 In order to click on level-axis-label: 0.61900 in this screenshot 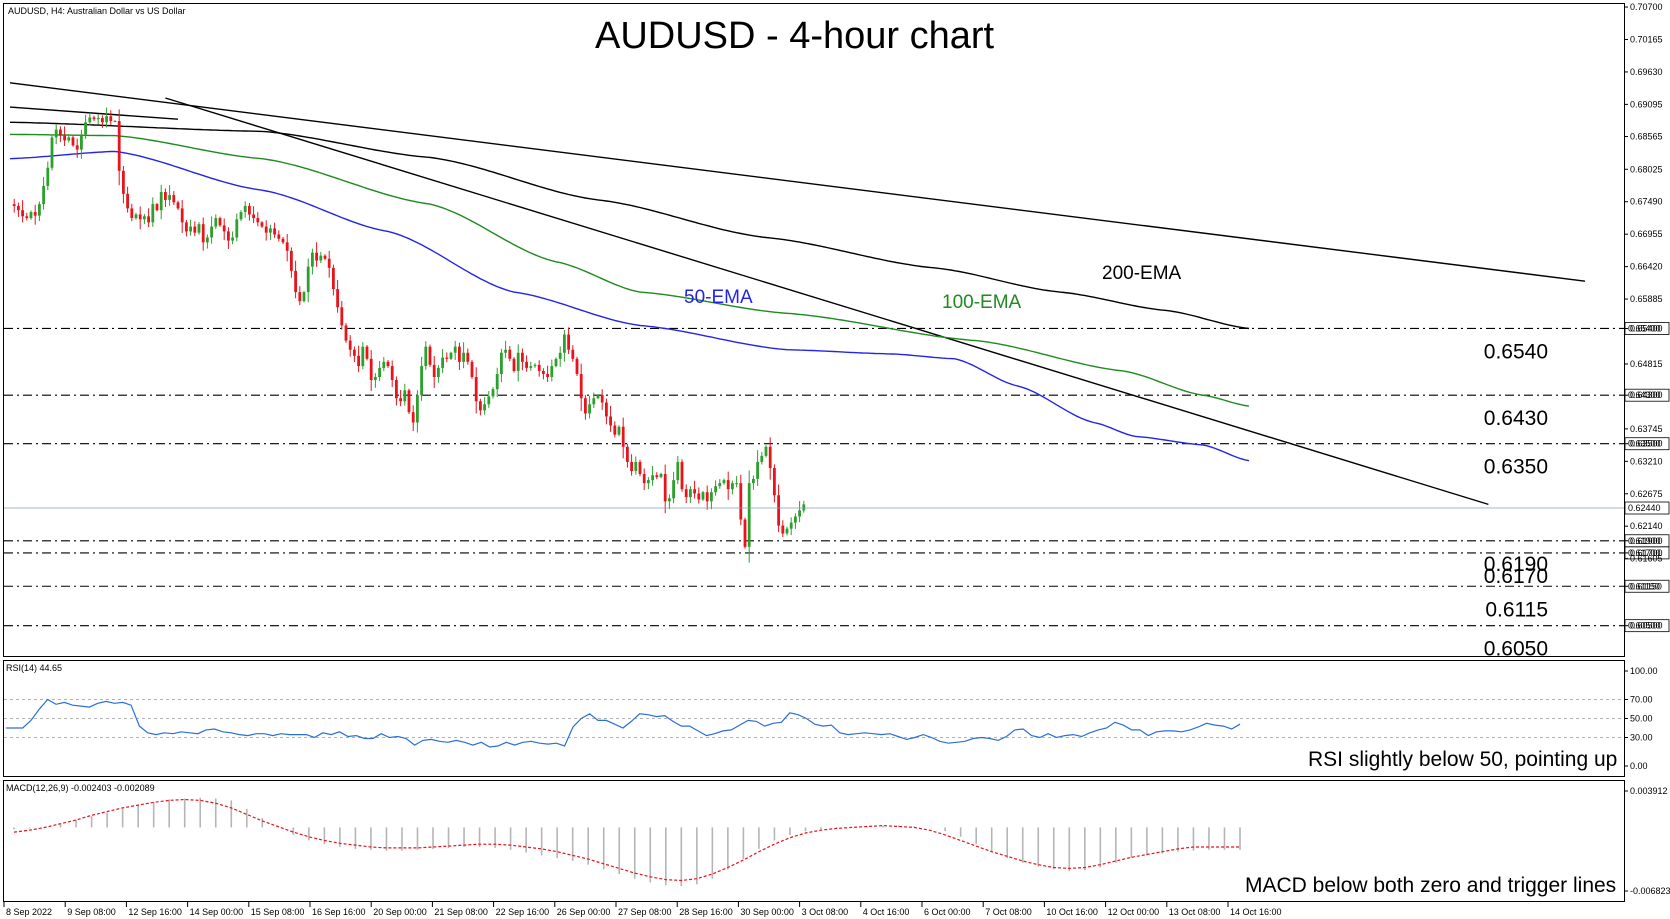, I will do `click(1644, 541)`.